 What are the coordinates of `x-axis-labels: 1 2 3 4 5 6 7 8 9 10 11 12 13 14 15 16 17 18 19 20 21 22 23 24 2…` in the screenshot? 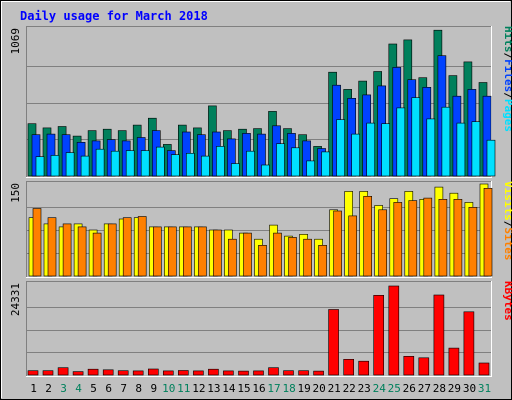 It's located at (260, 388).